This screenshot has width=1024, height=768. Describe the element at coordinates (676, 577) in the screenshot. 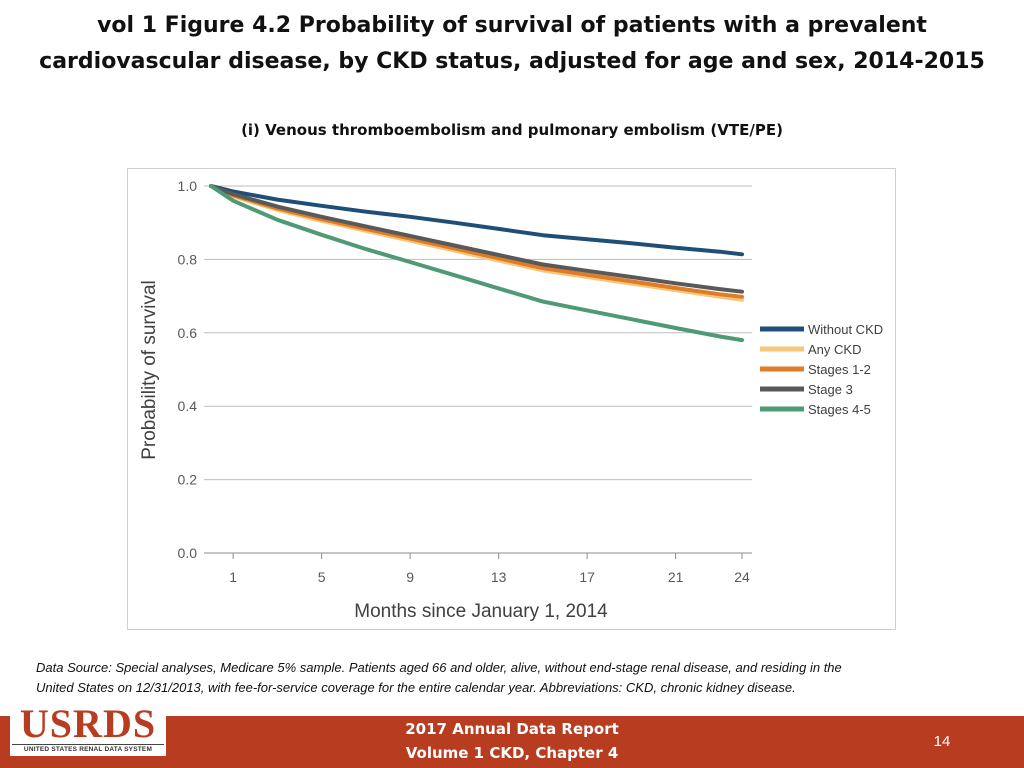

I see `x-tick-label-5: 21` at that location.